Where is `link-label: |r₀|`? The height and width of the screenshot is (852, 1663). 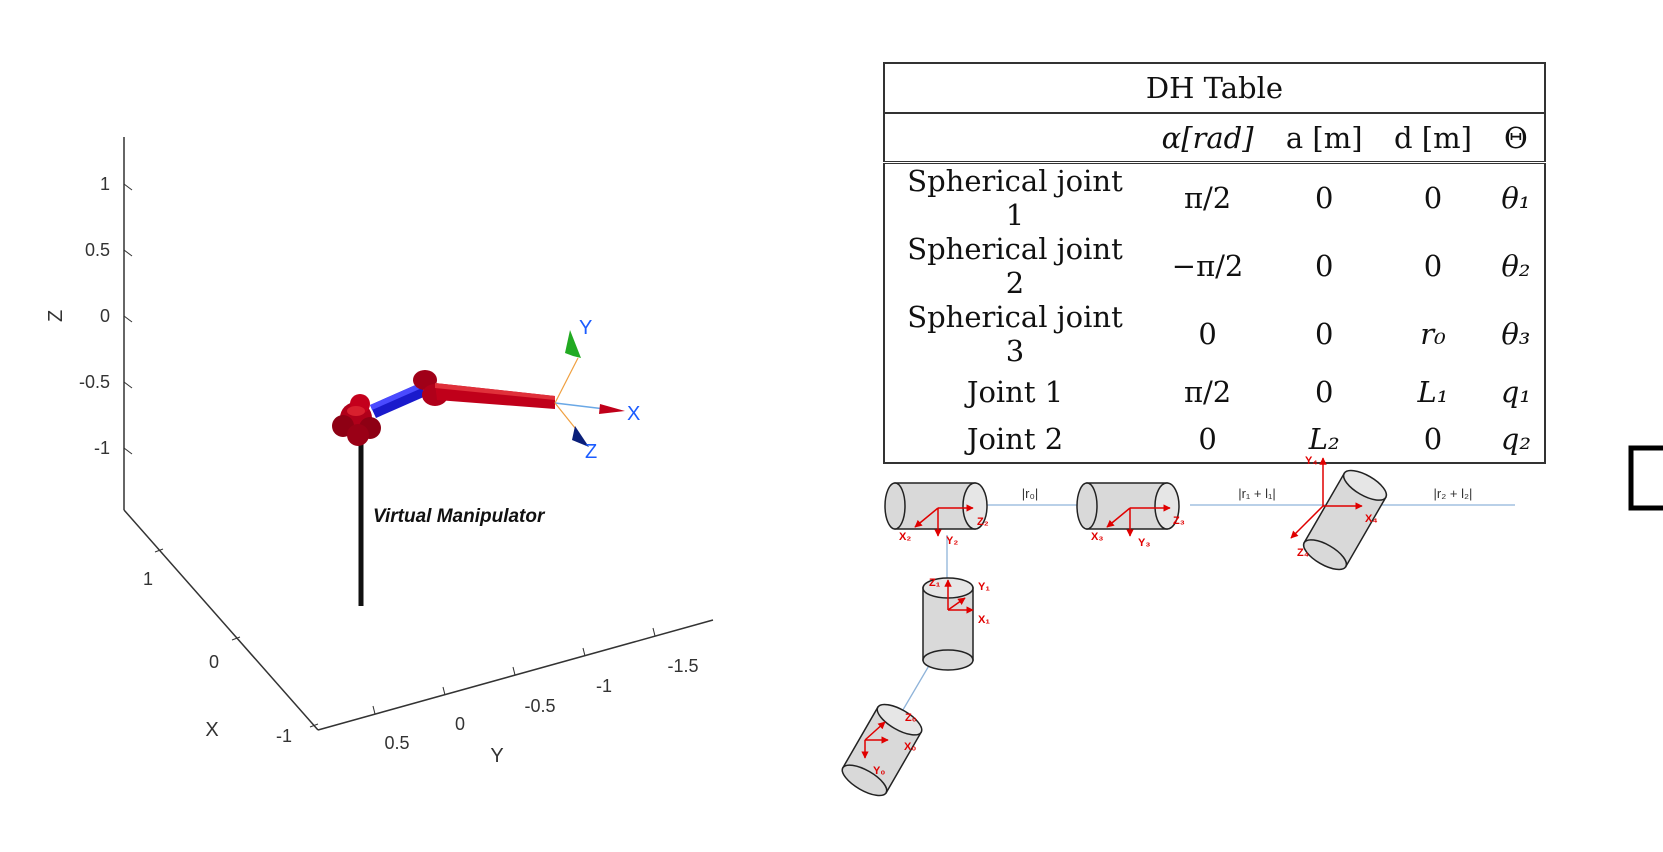
link-label: |r₀| is located at coordinates (1030, 493).